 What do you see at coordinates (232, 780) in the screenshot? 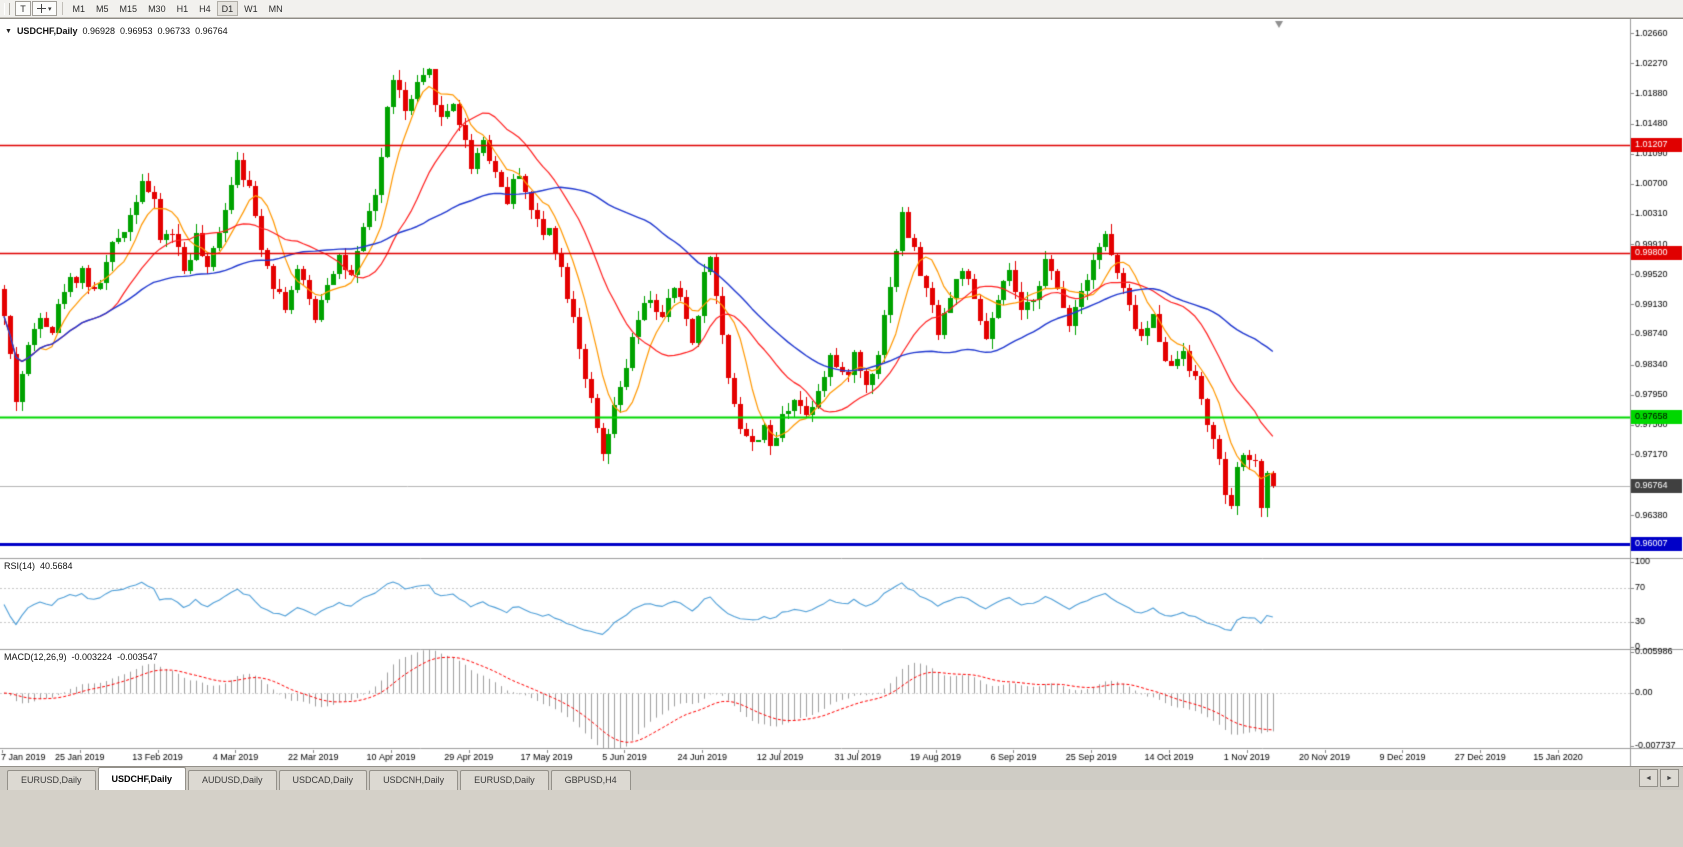
I see `tab-audusd-daily: AUDUSD,Daily` at bounding box center [232, 780].